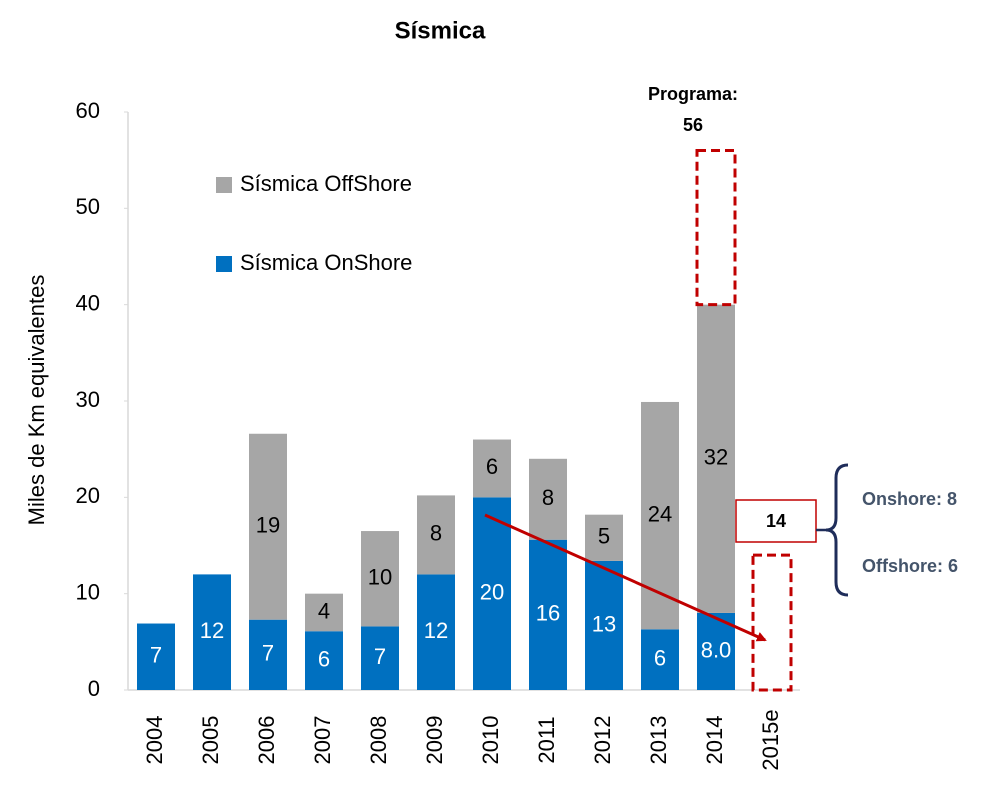 Image resolution: width=999 pixels, height=792 pixels. Describe the element at coordinates (88, 591) in the screenshot. I see `y-tick-label: 10` at that location.